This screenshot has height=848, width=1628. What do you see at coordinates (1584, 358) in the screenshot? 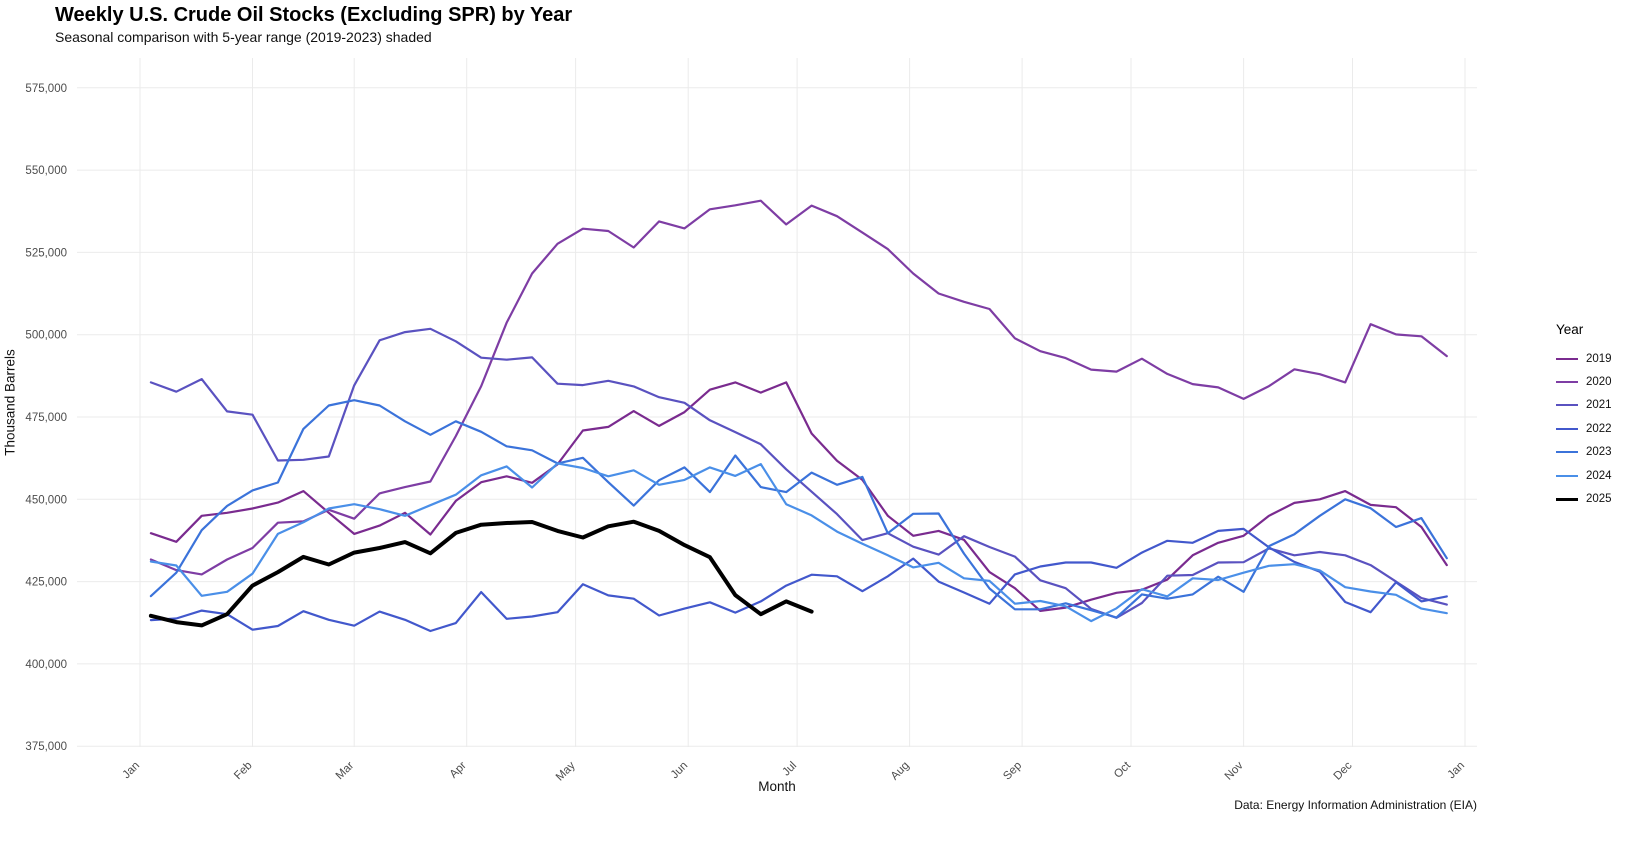
I see `legend-entry-2019: 2019` at bounding box center [1584, 358].